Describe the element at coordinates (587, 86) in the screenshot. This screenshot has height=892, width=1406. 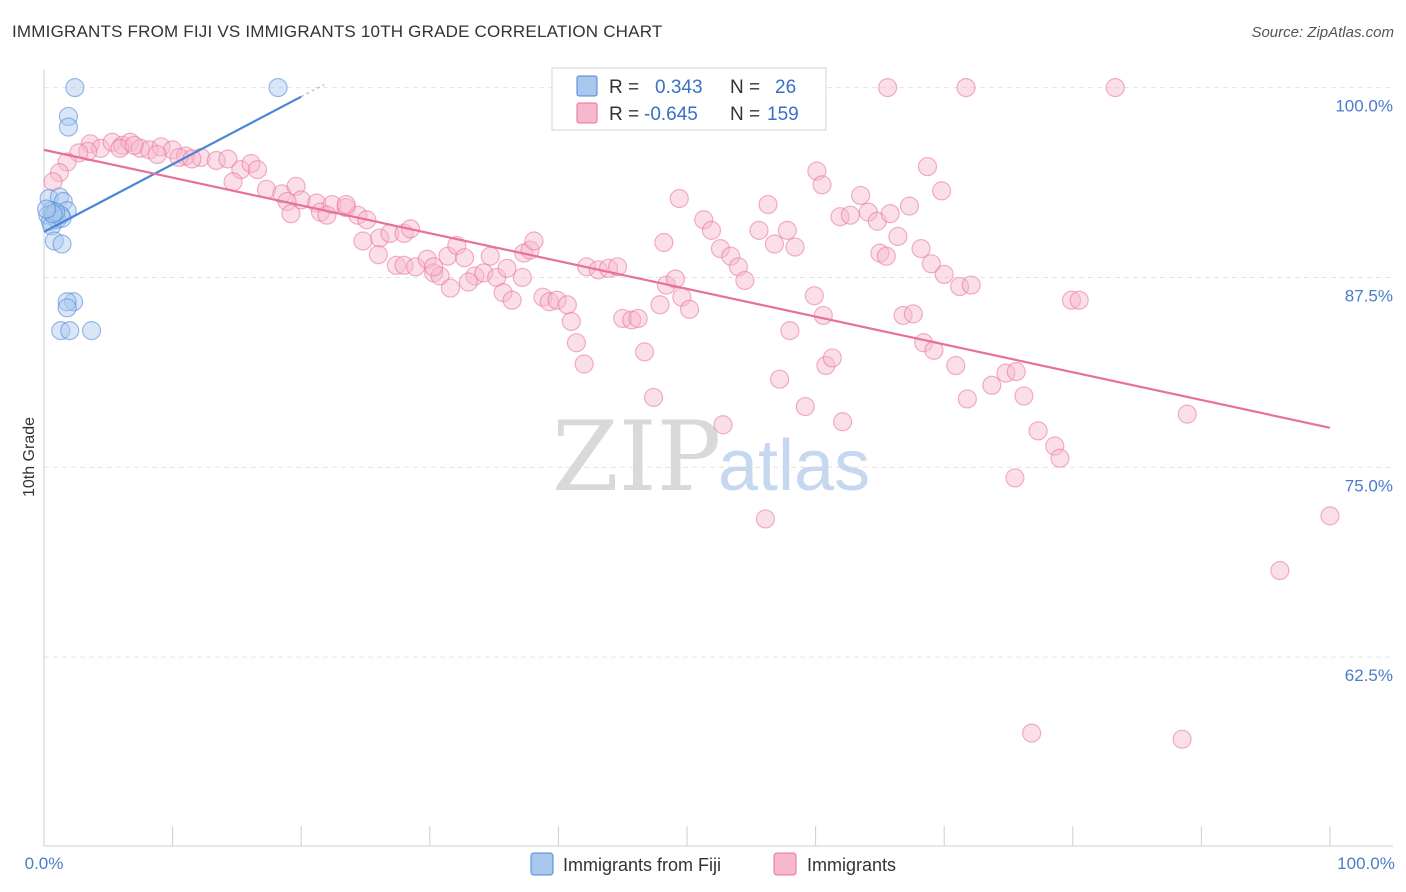
I see `legend-swatch-fiji` at that location.